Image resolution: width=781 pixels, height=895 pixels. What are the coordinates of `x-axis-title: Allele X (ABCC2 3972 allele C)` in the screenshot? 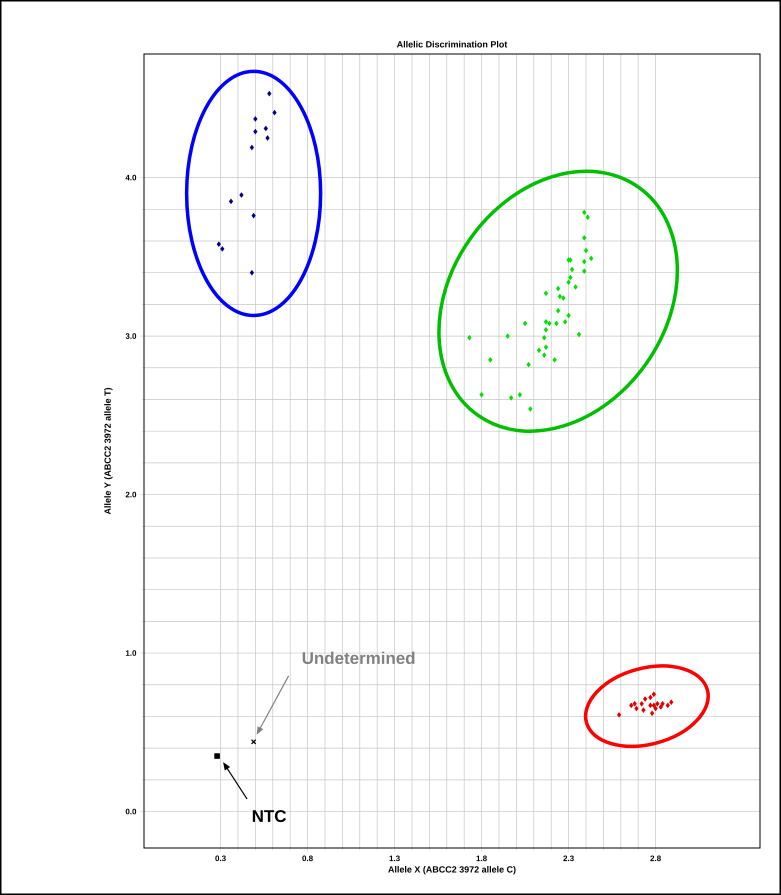 It's located at (452, 870).